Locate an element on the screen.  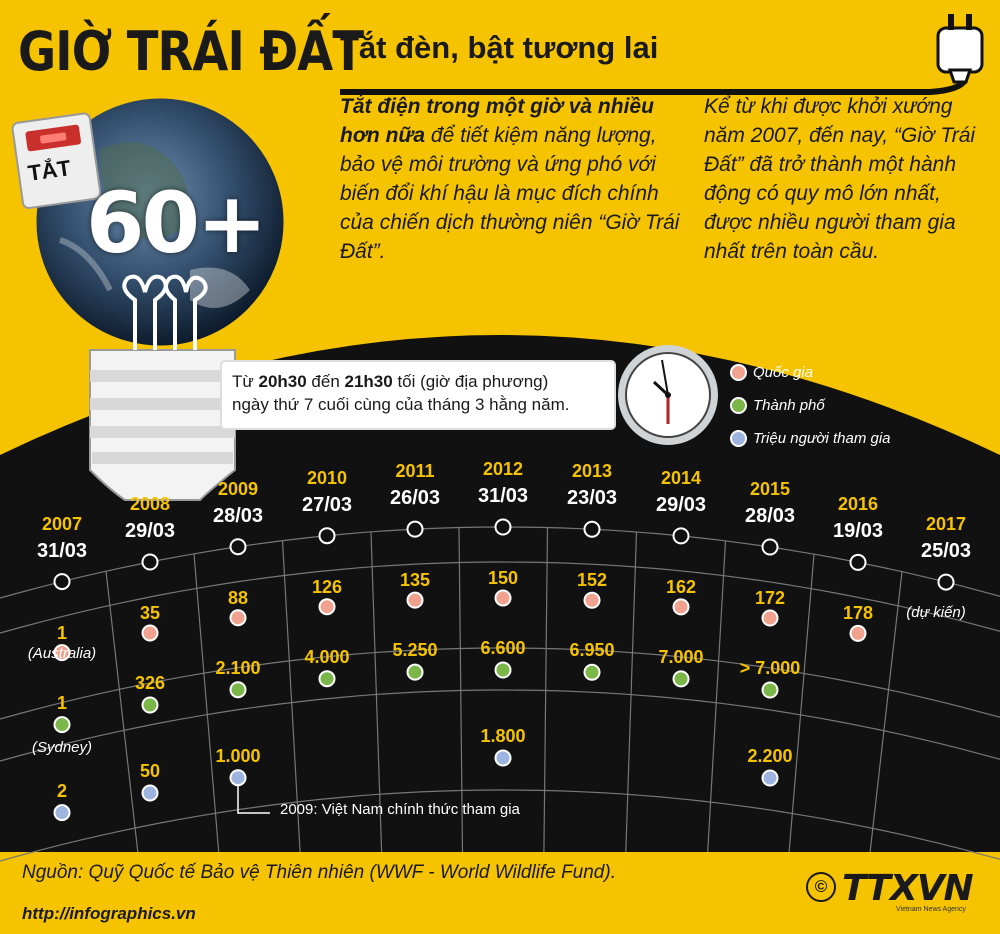
people-value: 2 is located at coordinates (61, 790).